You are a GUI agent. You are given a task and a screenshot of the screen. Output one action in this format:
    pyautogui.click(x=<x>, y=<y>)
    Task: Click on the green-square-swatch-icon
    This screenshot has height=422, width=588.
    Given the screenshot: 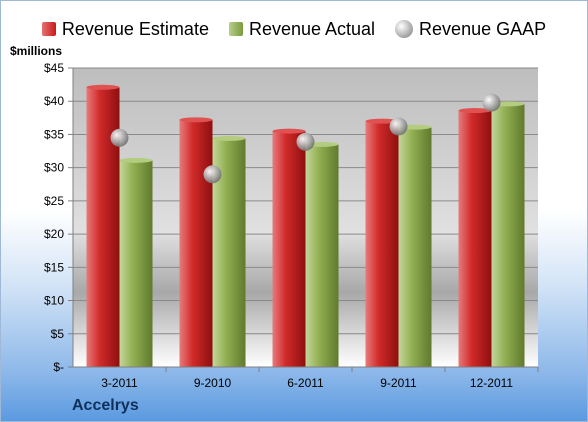 What is the action you would take?
    pyautogui.click(x=235, y=29)
    